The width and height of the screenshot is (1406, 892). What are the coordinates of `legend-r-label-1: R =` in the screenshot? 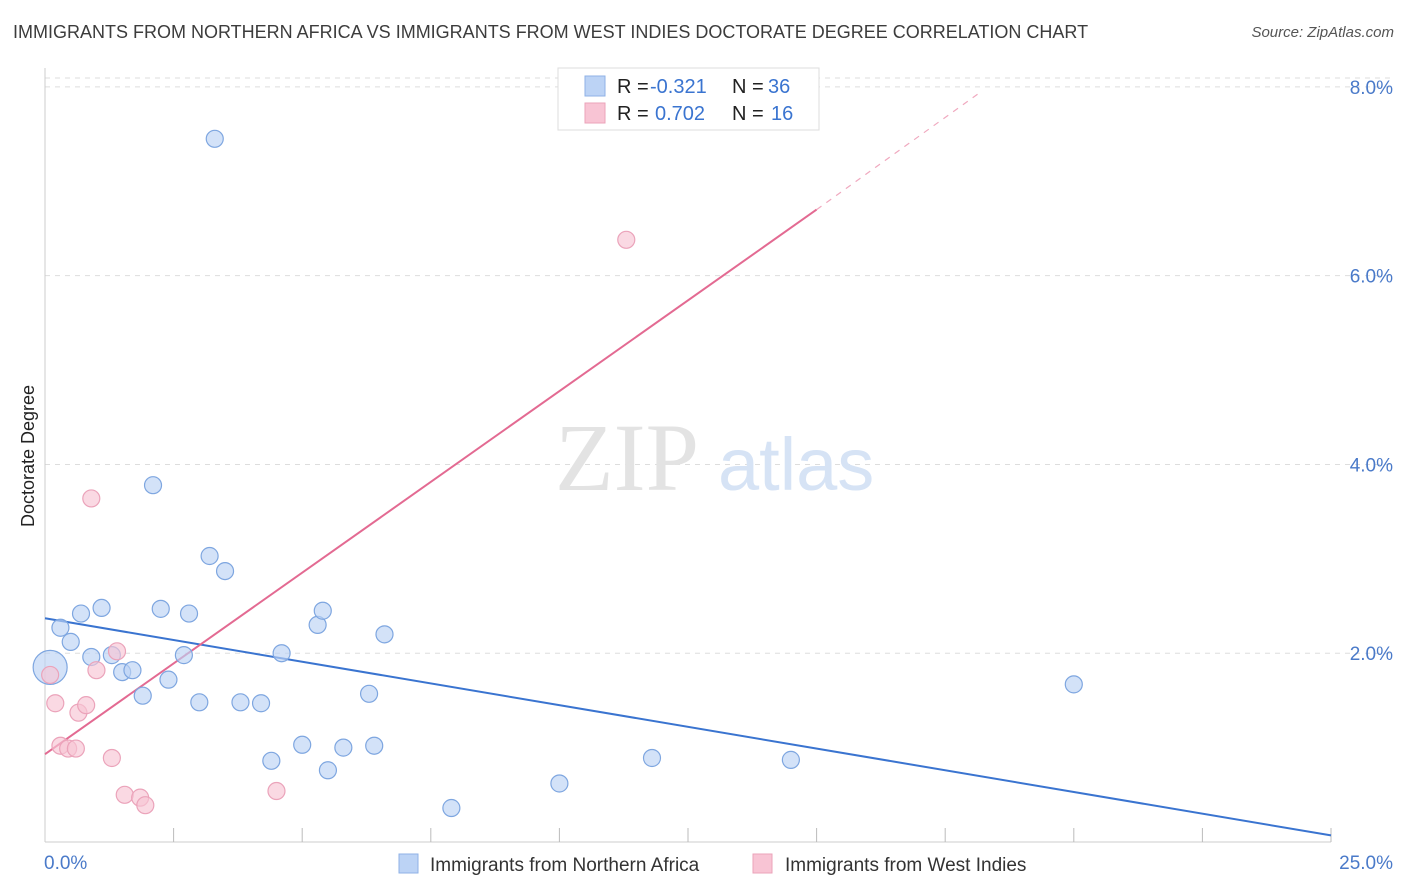 It's located at (633, 87).